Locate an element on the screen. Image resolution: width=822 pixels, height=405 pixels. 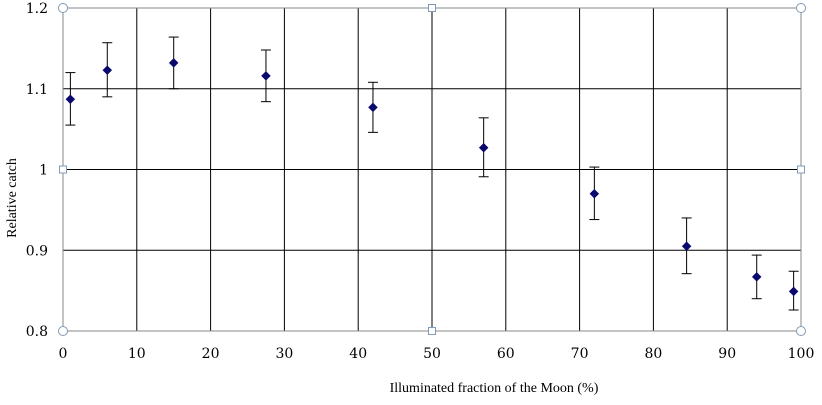
y-tick-label-4: 1.2 is located at coordinates (37, 9).